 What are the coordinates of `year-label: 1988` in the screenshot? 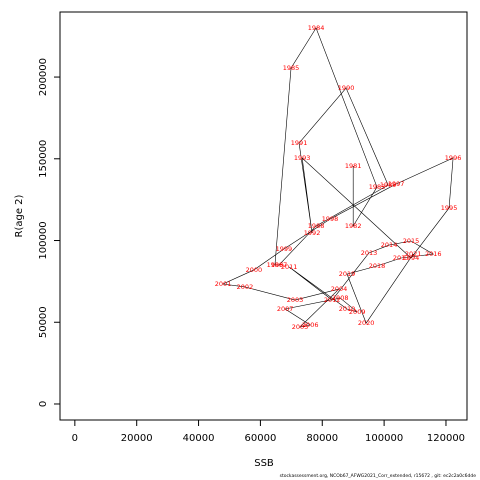 It's located at (316, 226).